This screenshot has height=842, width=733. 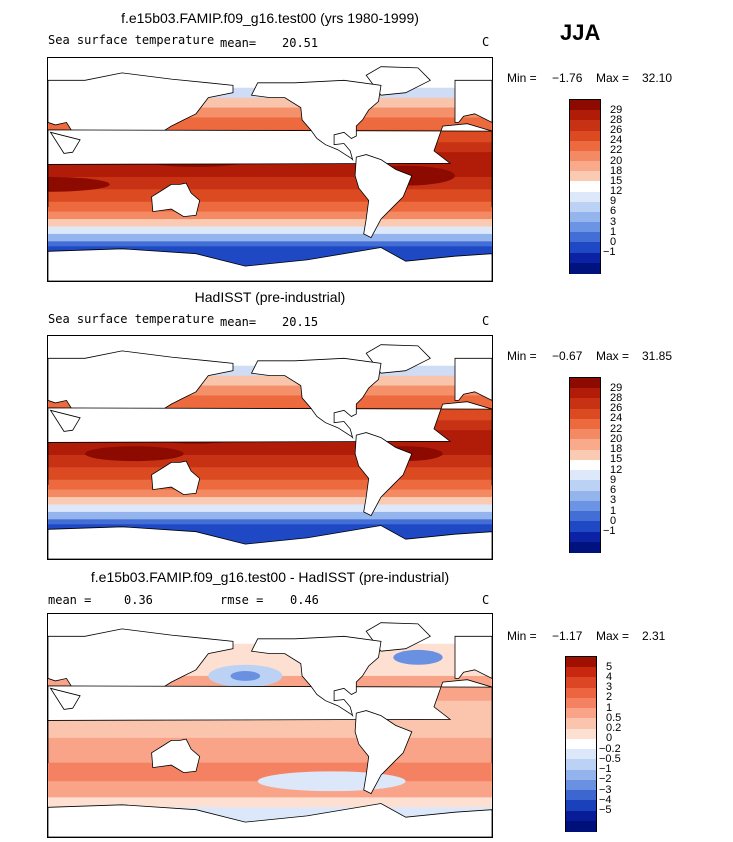 I want to click on panel-3-max-label: Max =, so click(x=613, y=636).